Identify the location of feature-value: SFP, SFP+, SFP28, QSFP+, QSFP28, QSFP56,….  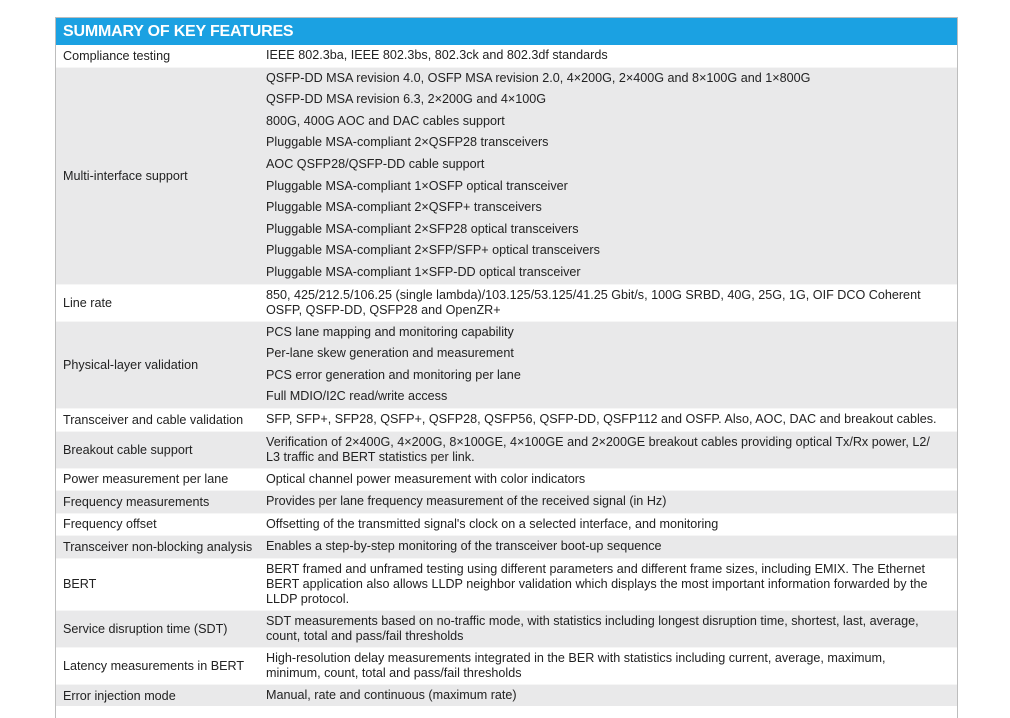
(611, 420).